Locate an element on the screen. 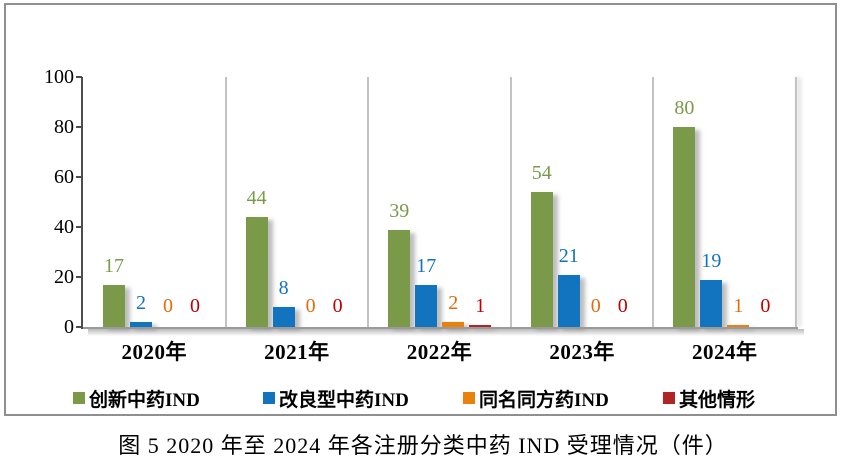 The image size is (846, 469). bar-value-label: 54 is located at coordinates (541, 173).